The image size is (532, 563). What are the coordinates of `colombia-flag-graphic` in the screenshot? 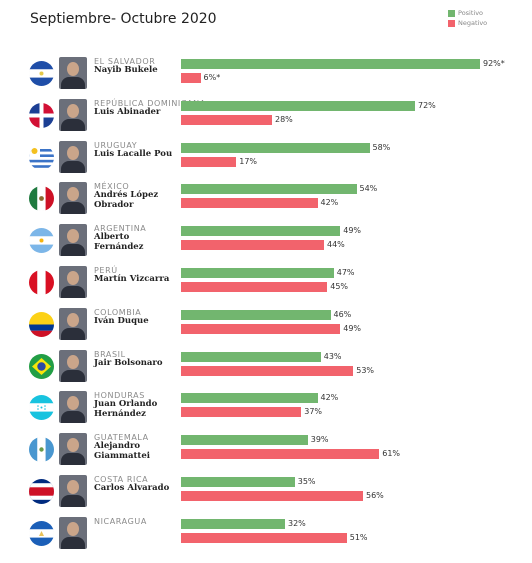 It's located at (41, 324).